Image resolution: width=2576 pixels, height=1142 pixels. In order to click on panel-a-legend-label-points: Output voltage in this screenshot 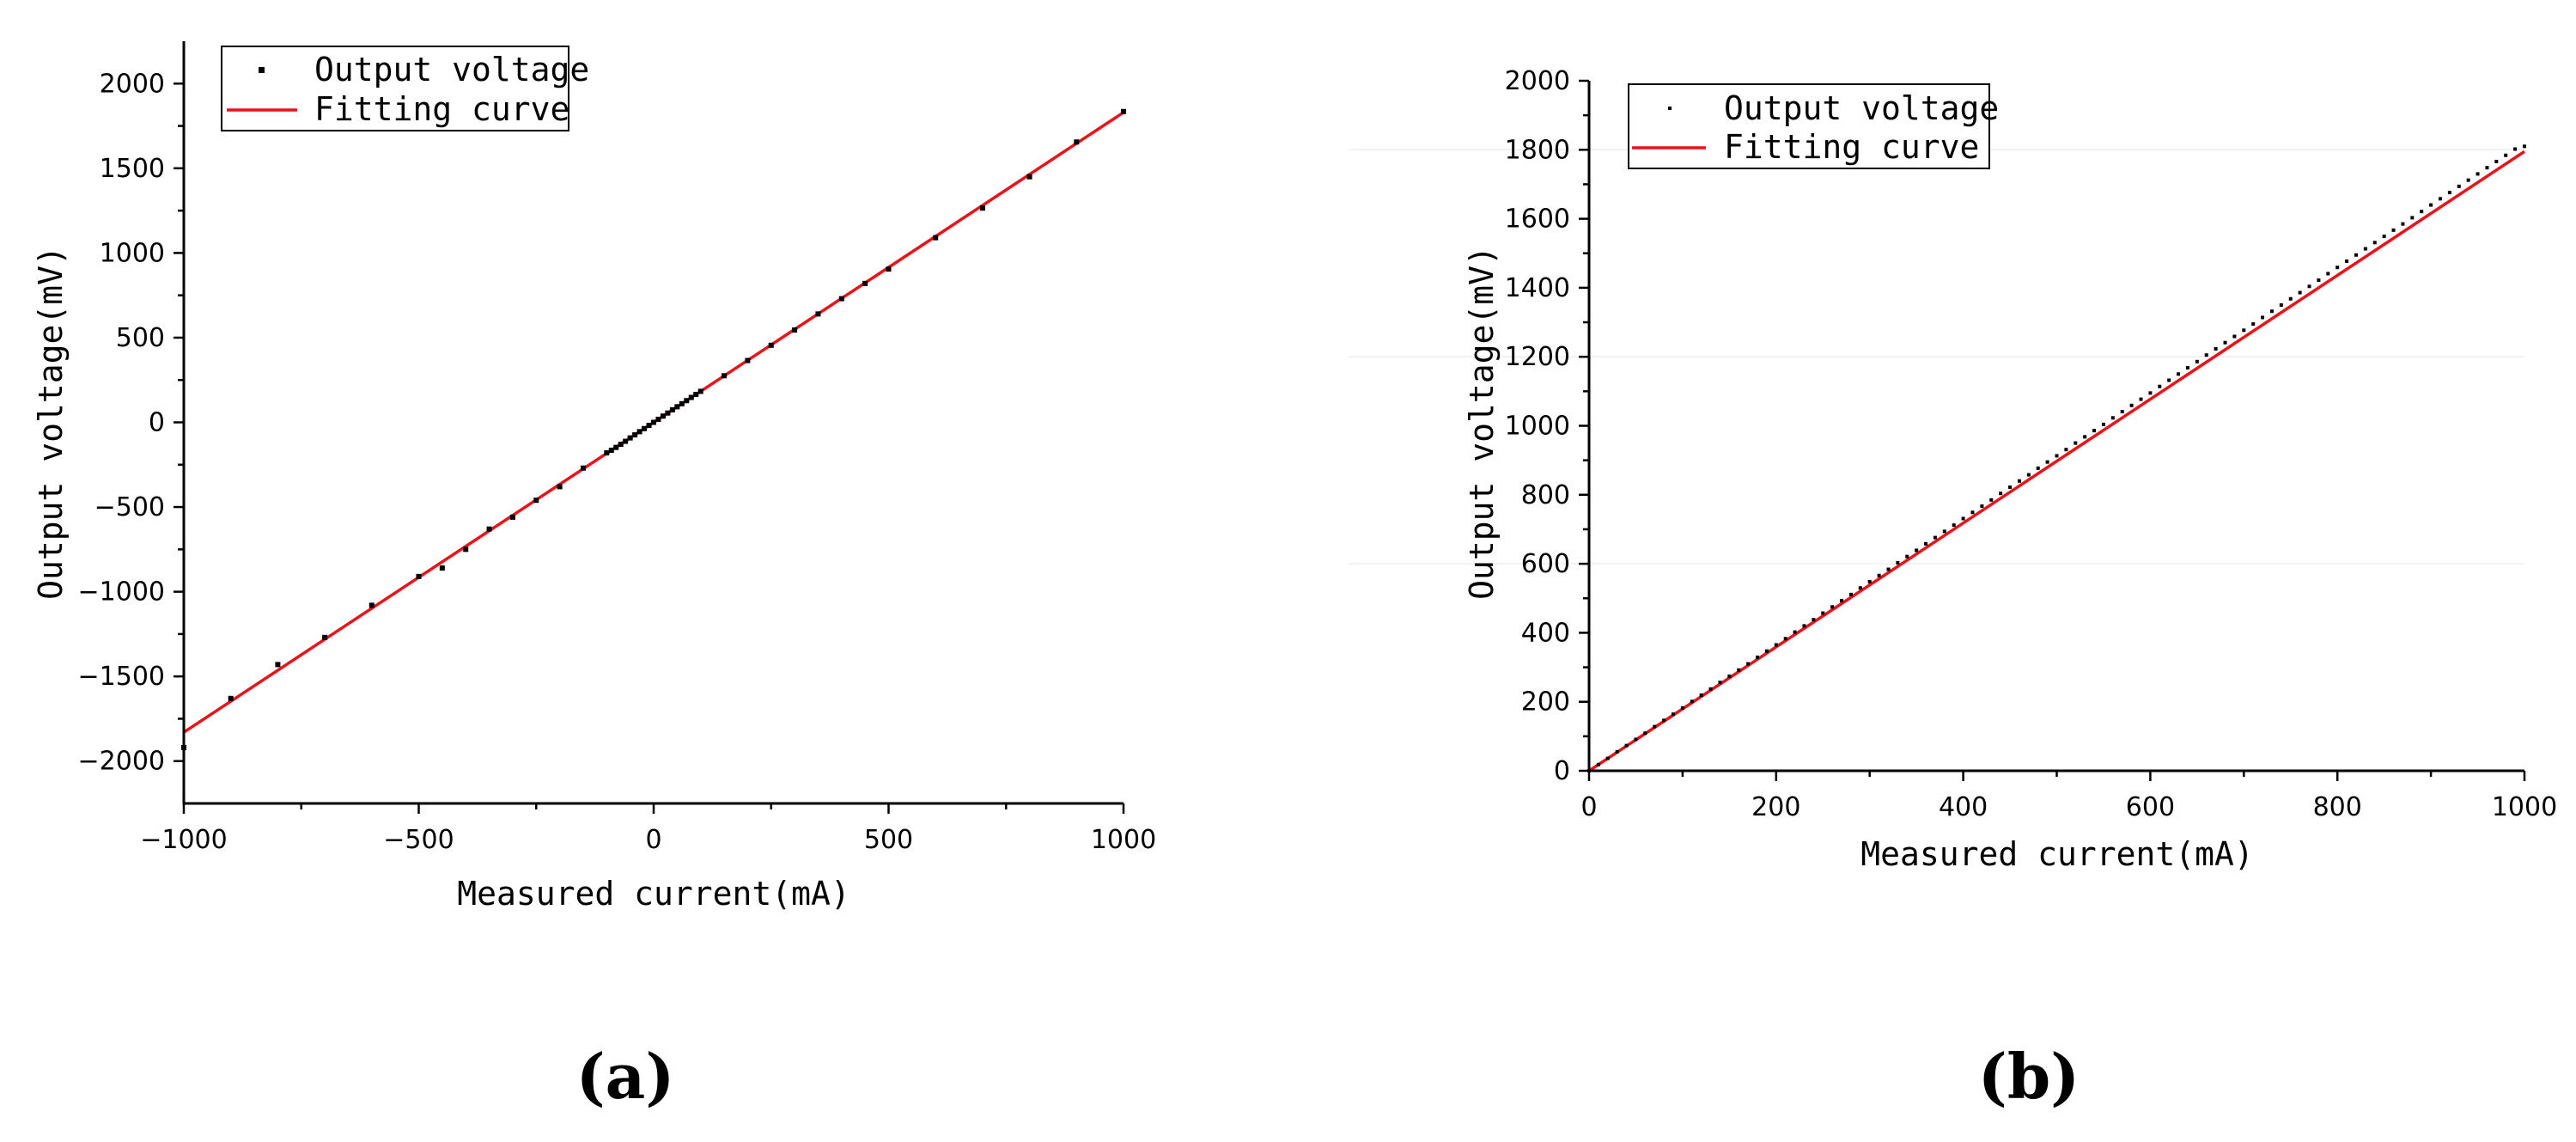, I will do `click(451, 70)`.